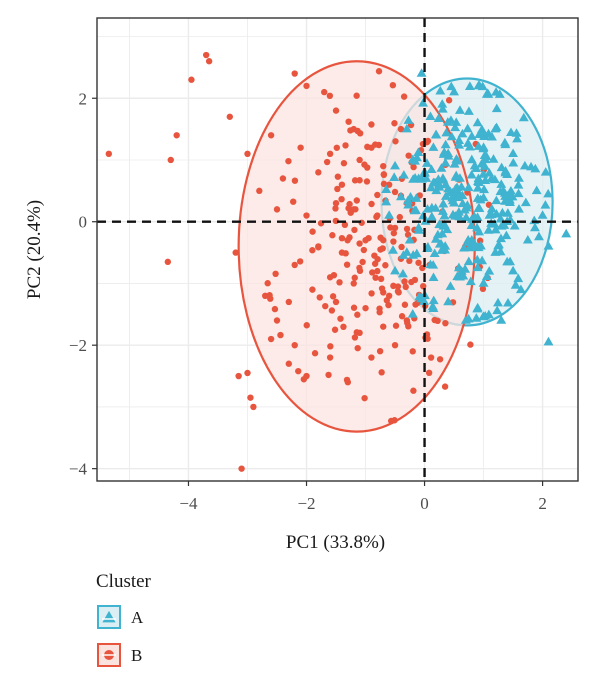  Describe the element at coordinates (424, 503) in the screenshot. I see `x-tick-label: 0` at that location.